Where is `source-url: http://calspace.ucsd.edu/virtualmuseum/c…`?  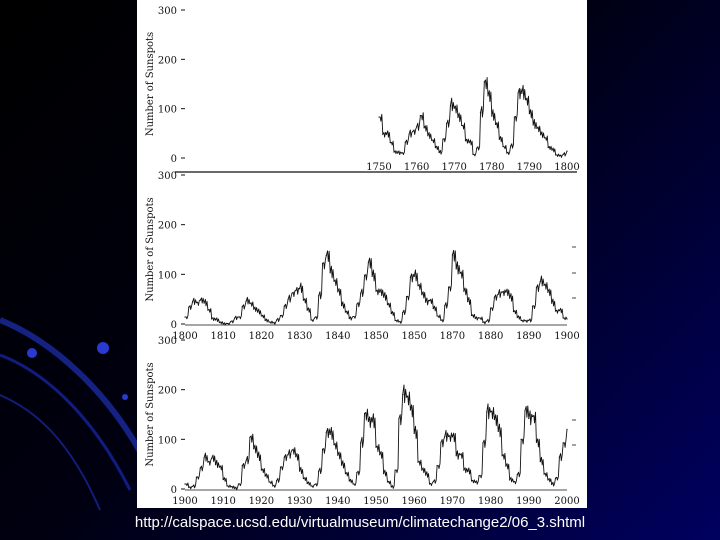 source-url: http://calspace.ucsd.edu/virtualmuseum/c… is located at coordinates (360, 522).